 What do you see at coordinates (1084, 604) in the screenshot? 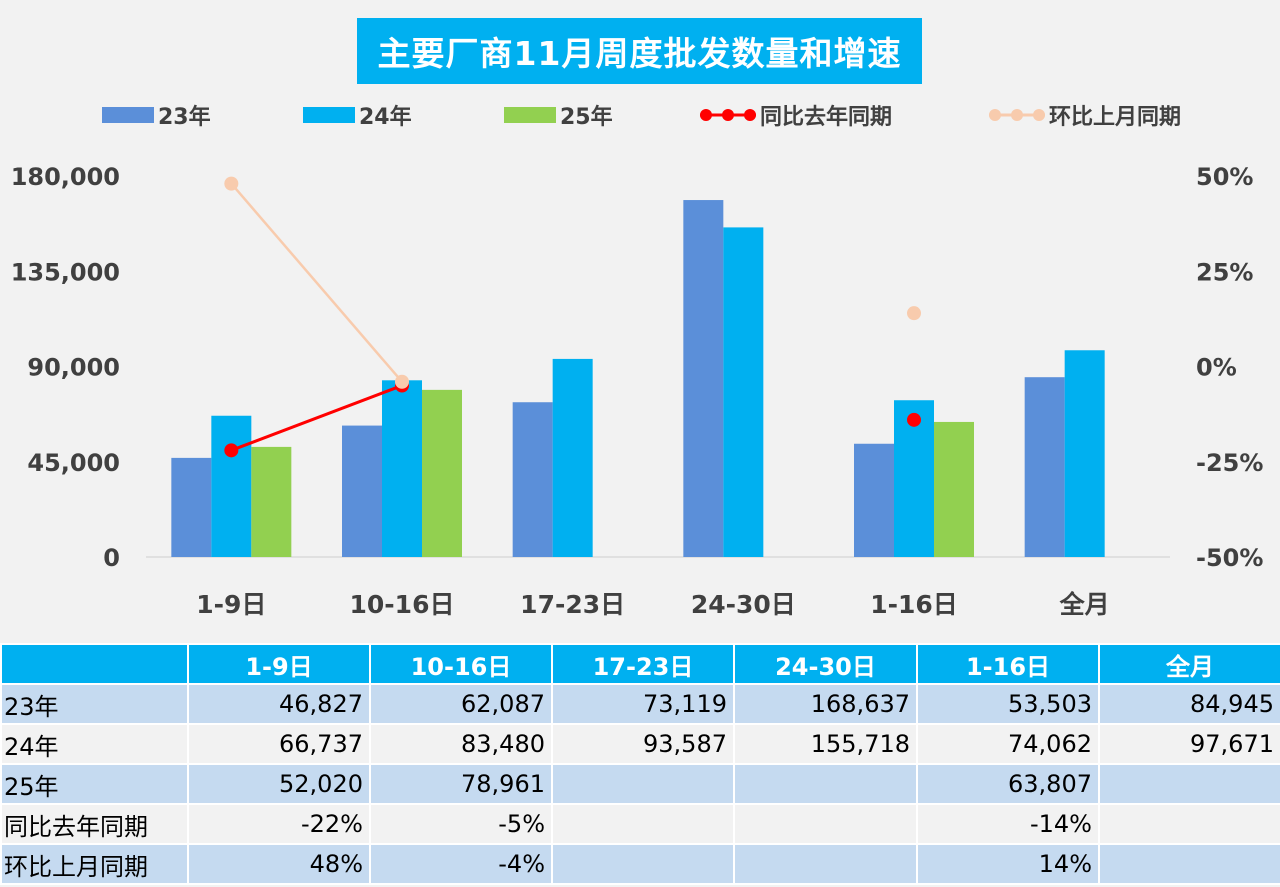
I see `x-tick-label: 全月` at bounding box center [1084, 604].